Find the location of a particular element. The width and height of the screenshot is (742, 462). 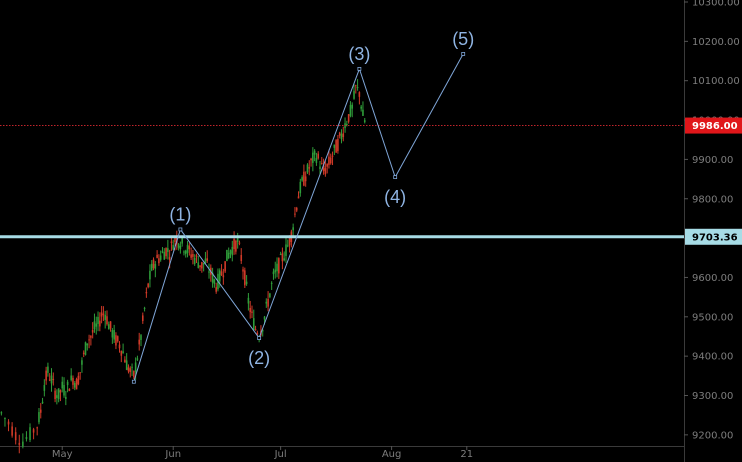

price-tag: 9986.00 is located at coordinates (713, 125).